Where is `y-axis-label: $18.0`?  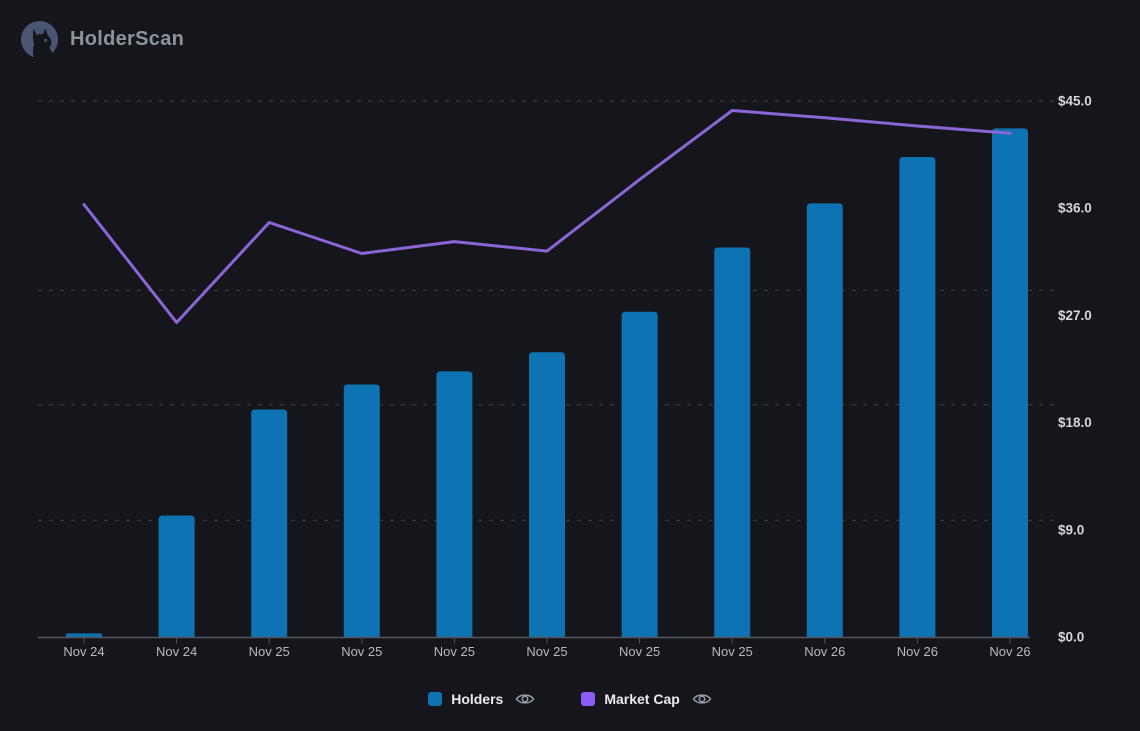
y-axis-label: $18.0 is located at coordinates (1075, 422).